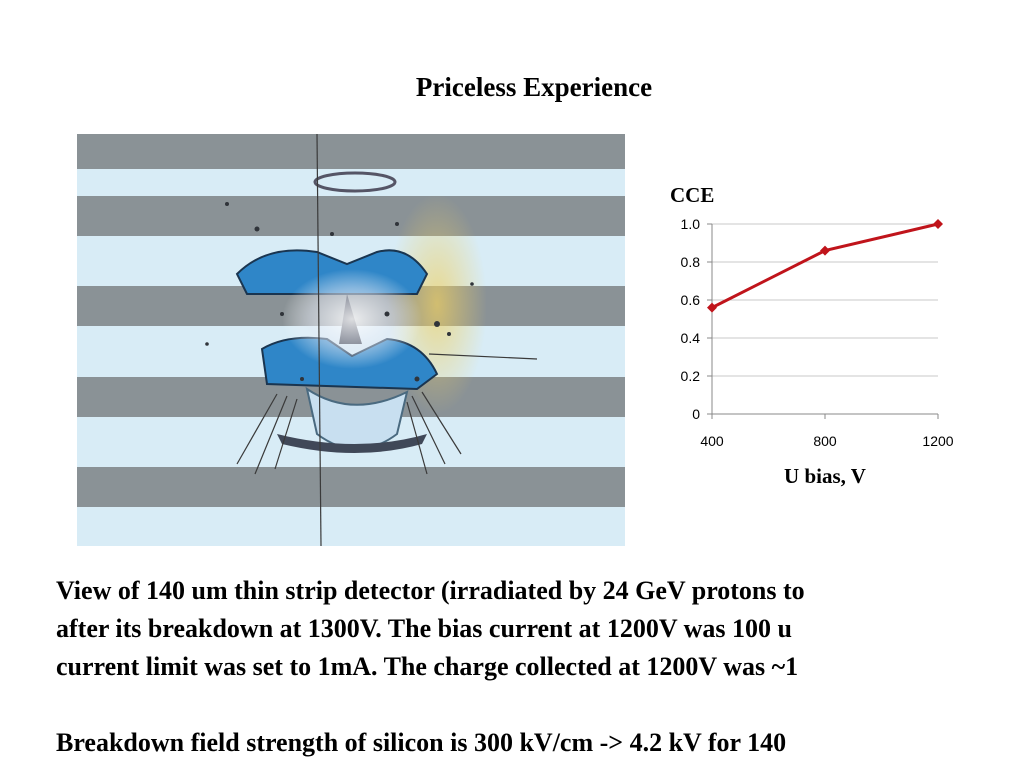 This screenshot has width=1024, height=768. Describe the element at coordinates (712, 441) in the screenshot. I see `x-tick-label: 400` at that location.